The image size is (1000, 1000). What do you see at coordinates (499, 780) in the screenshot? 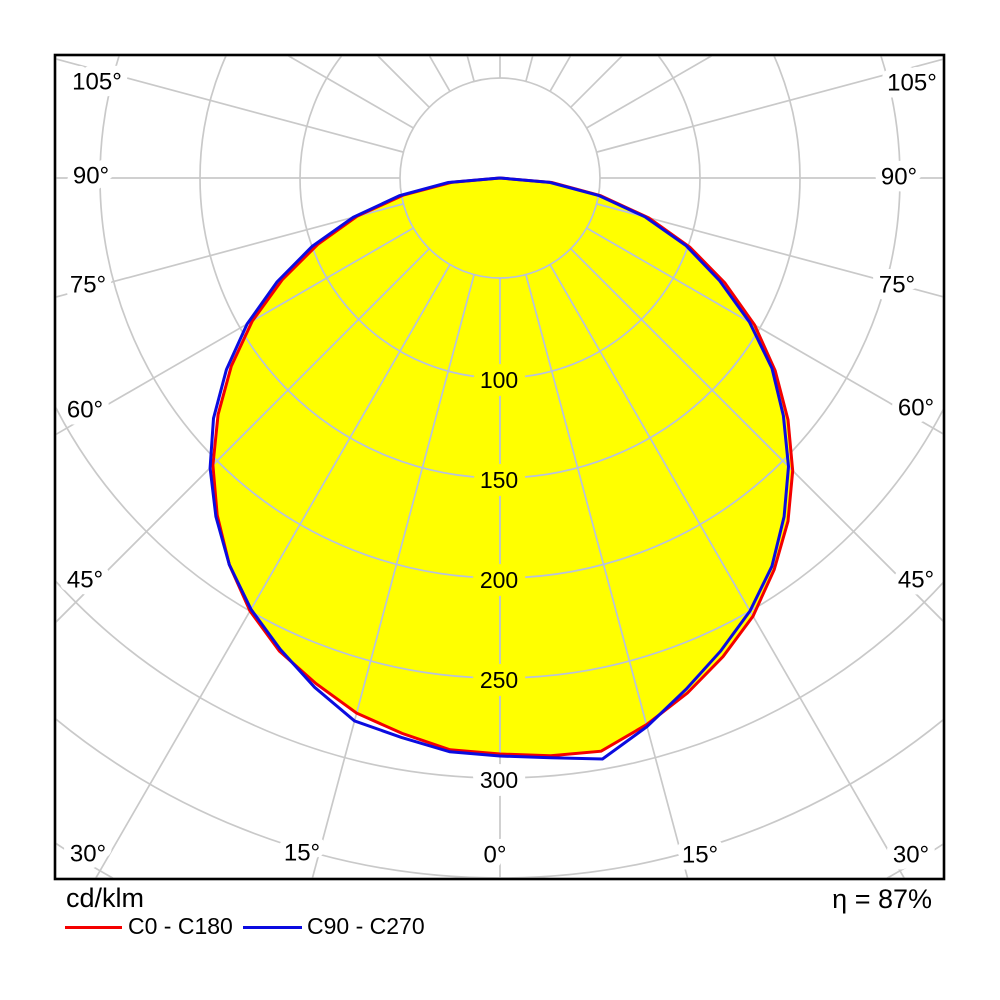
I see `radial-label: 300` at bounding box center [499, 780].